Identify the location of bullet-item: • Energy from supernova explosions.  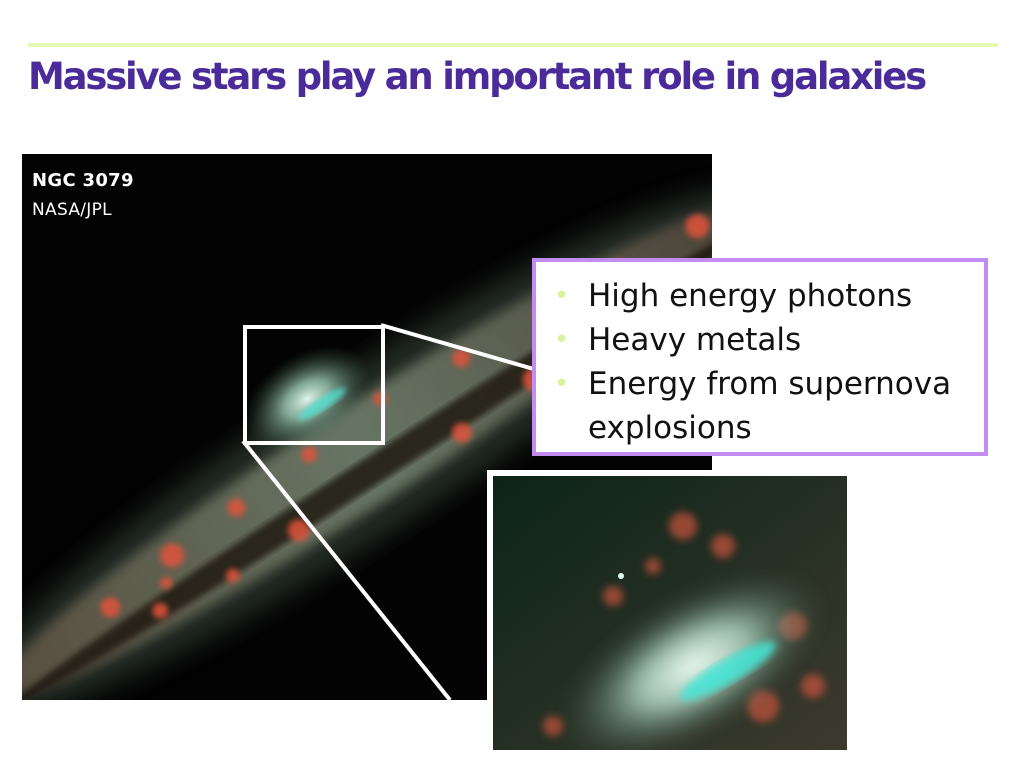
(769, 406).